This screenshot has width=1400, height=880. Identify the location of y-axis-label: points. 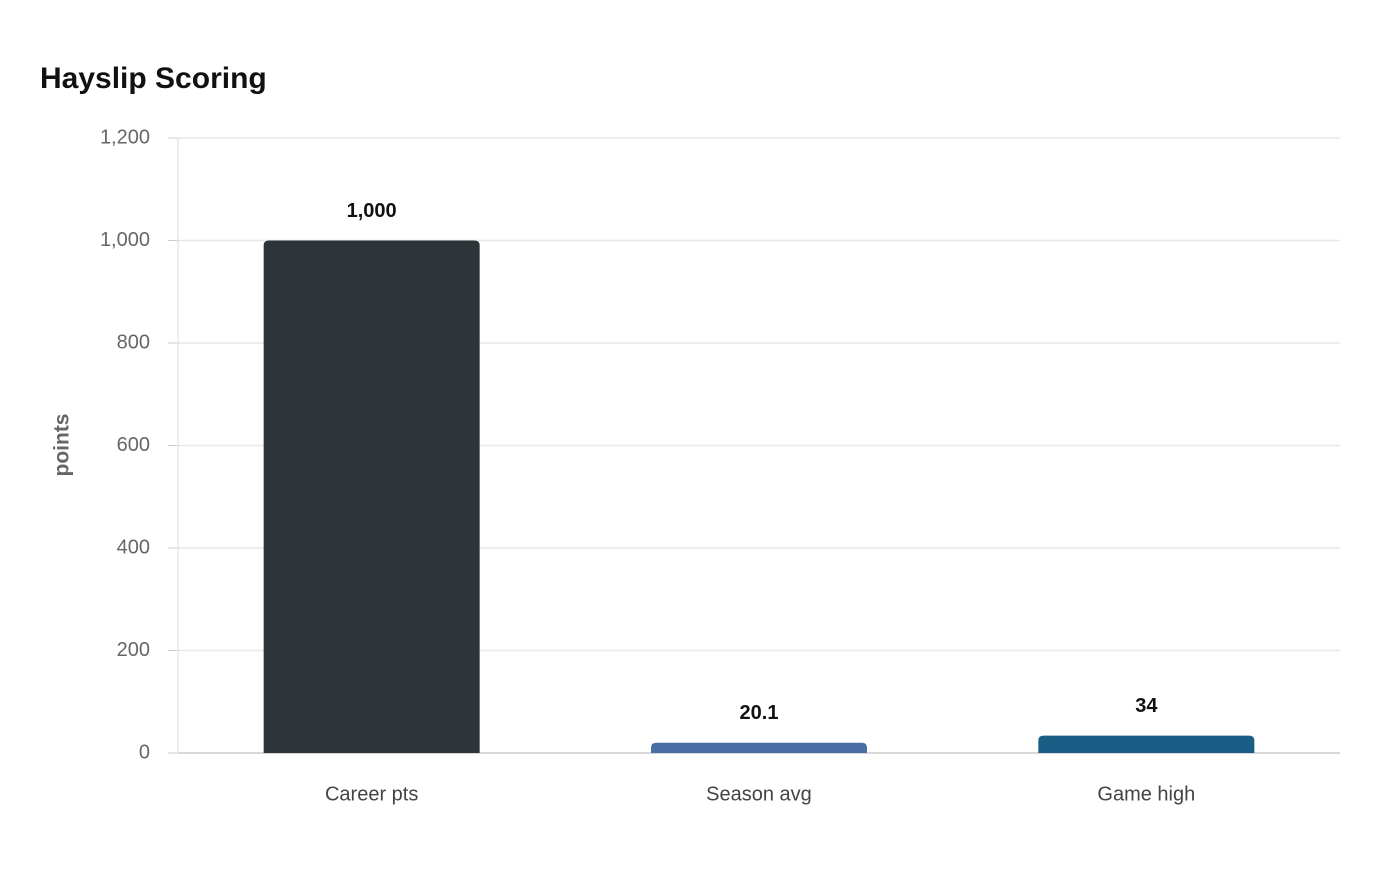
(62, 445).